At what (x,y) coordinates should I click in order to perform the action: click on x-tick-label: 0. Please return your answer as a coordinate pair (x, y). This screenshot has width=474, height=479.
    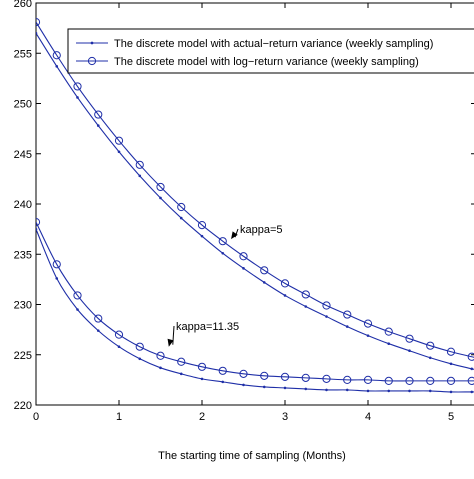
    Looking at the image, I should click on (36, 417).